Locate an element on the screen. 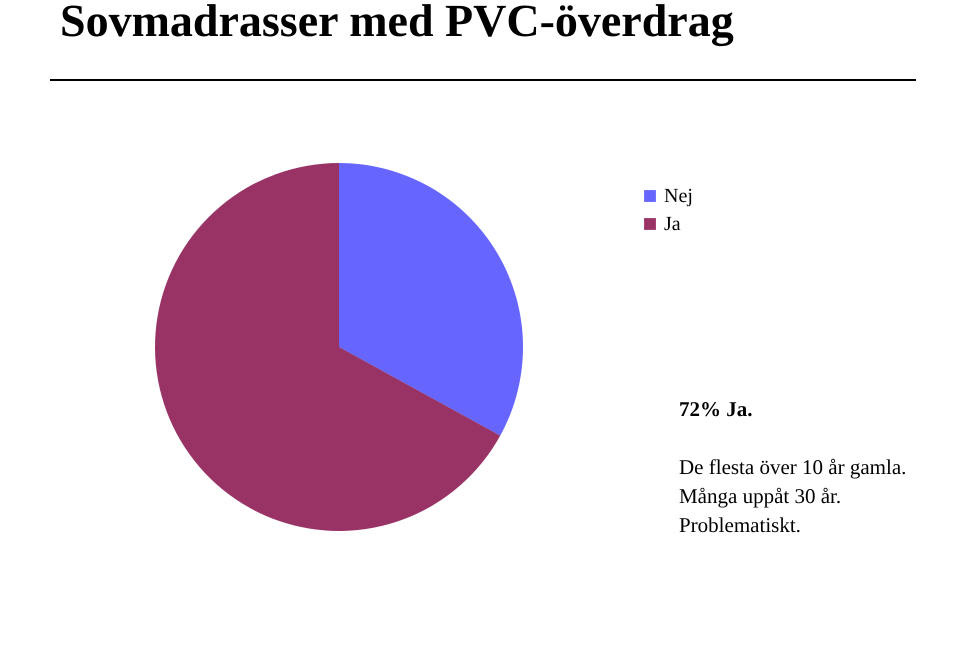 The width and height of the screenshot is (959, 653). legend-label: Ja is located at coordinates (672, 224).